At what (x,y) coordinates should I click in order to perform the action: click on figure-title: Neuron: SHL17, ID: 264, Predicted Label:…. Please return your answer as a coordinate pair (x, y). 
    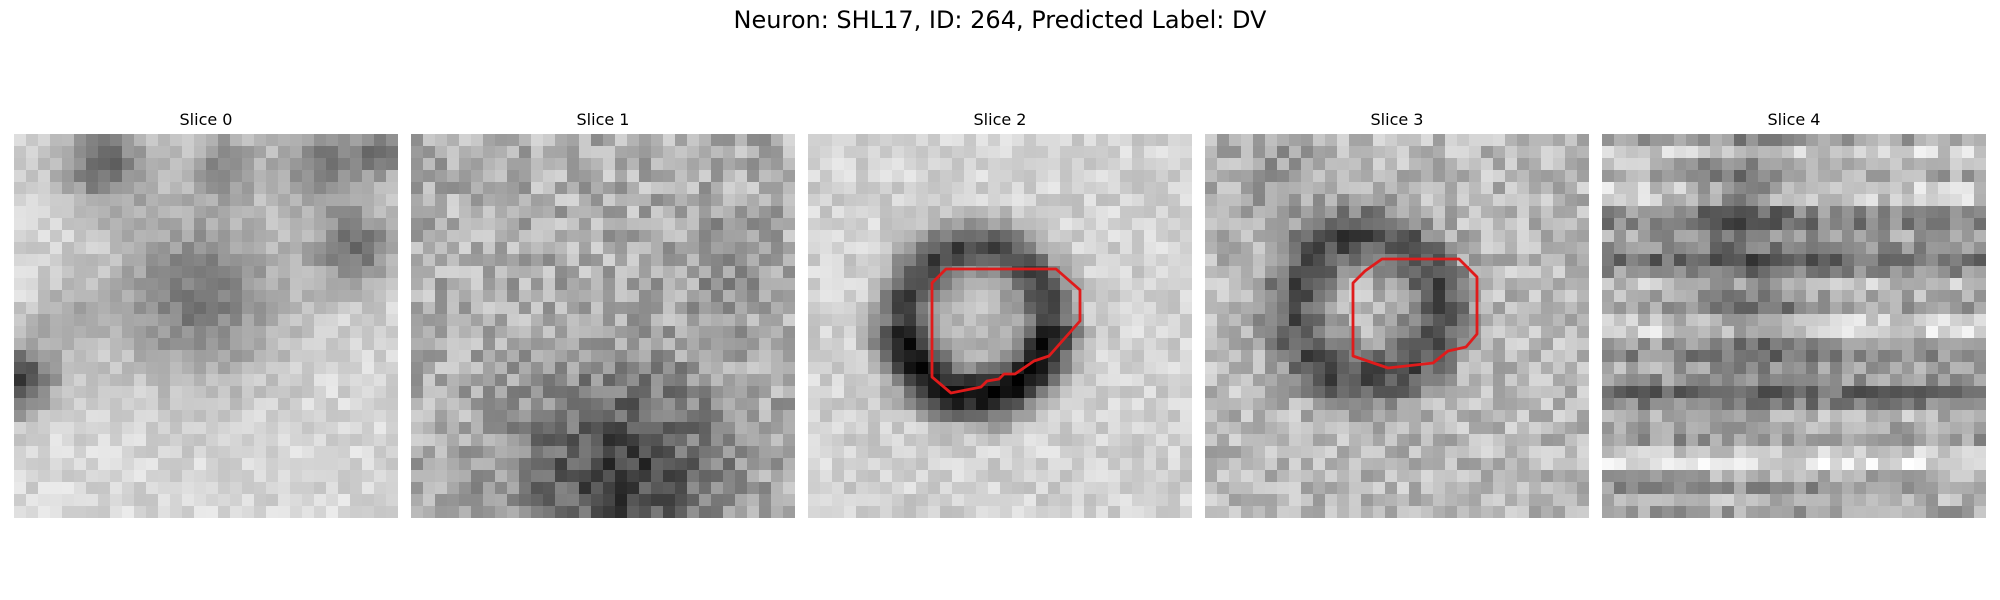
    Looking at the image, I should click on (1000, 20).